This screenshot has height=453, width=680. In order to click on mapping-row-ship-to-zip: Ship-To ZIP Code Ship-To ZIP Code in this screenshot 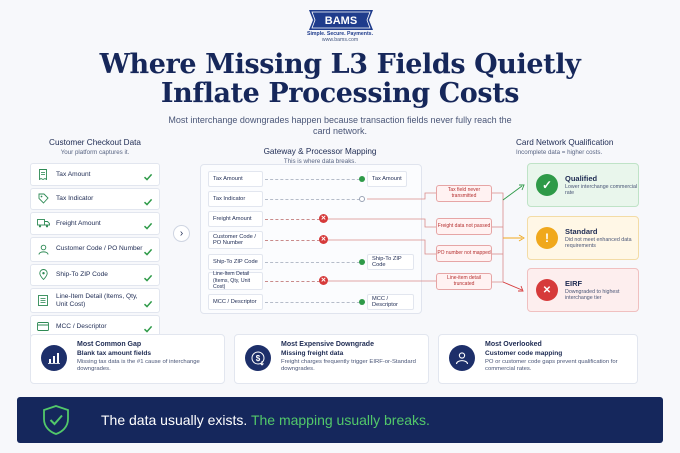, I will do `click(311, 262)`.